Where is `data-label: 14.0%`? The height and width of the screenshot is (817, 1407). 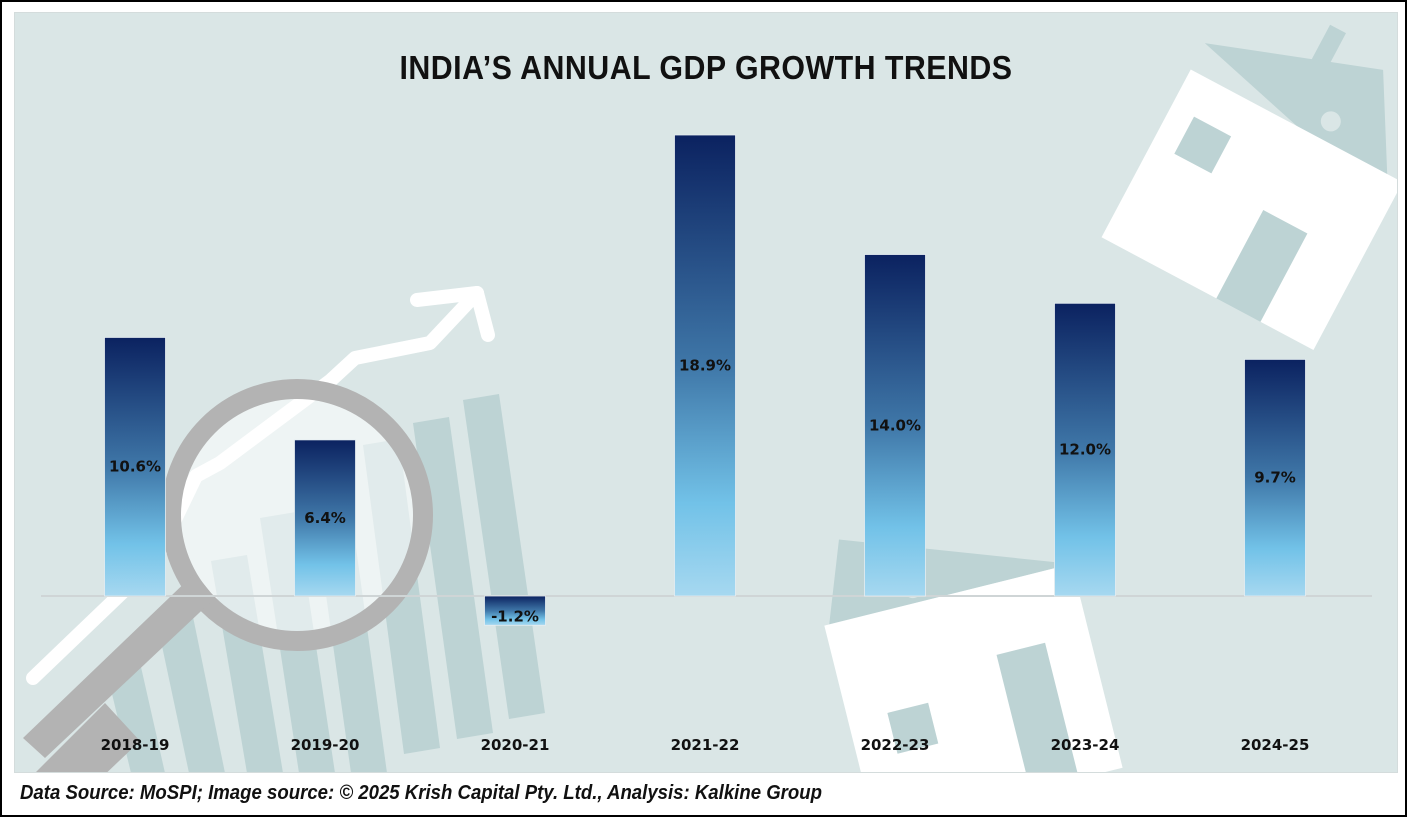 data-label: 14.0% is located at coordinates (895, 425).